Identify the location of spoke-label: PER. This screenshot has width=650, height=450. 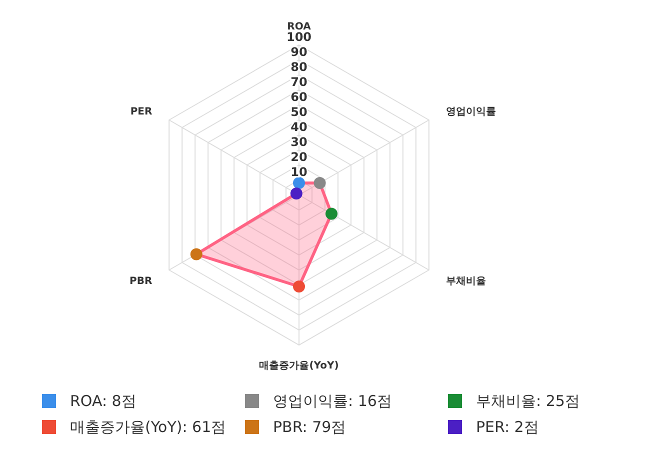
(141, 112).